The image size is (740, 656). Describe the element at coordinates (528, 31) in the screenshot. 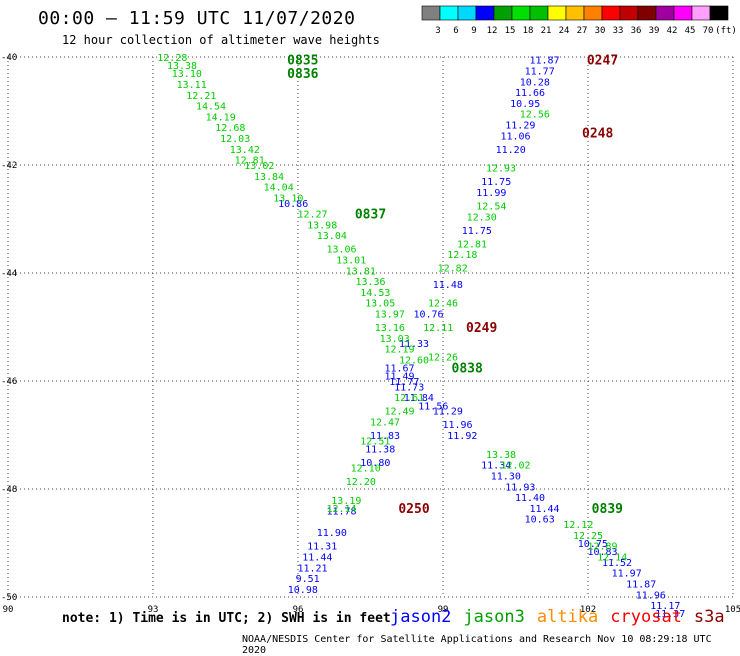

I see `colorbar-label: 18` at that location.